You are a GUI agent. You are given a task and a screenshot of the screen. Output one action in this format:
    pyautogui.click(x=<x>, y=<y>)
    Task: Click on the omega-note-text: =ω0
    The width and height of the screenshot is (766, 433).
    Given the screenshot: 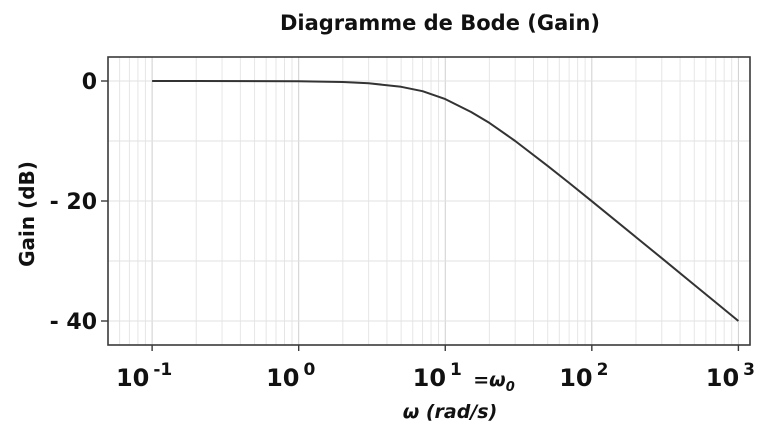 What is the action you would take?
    pyautogui.click(x=493, y=382)
    